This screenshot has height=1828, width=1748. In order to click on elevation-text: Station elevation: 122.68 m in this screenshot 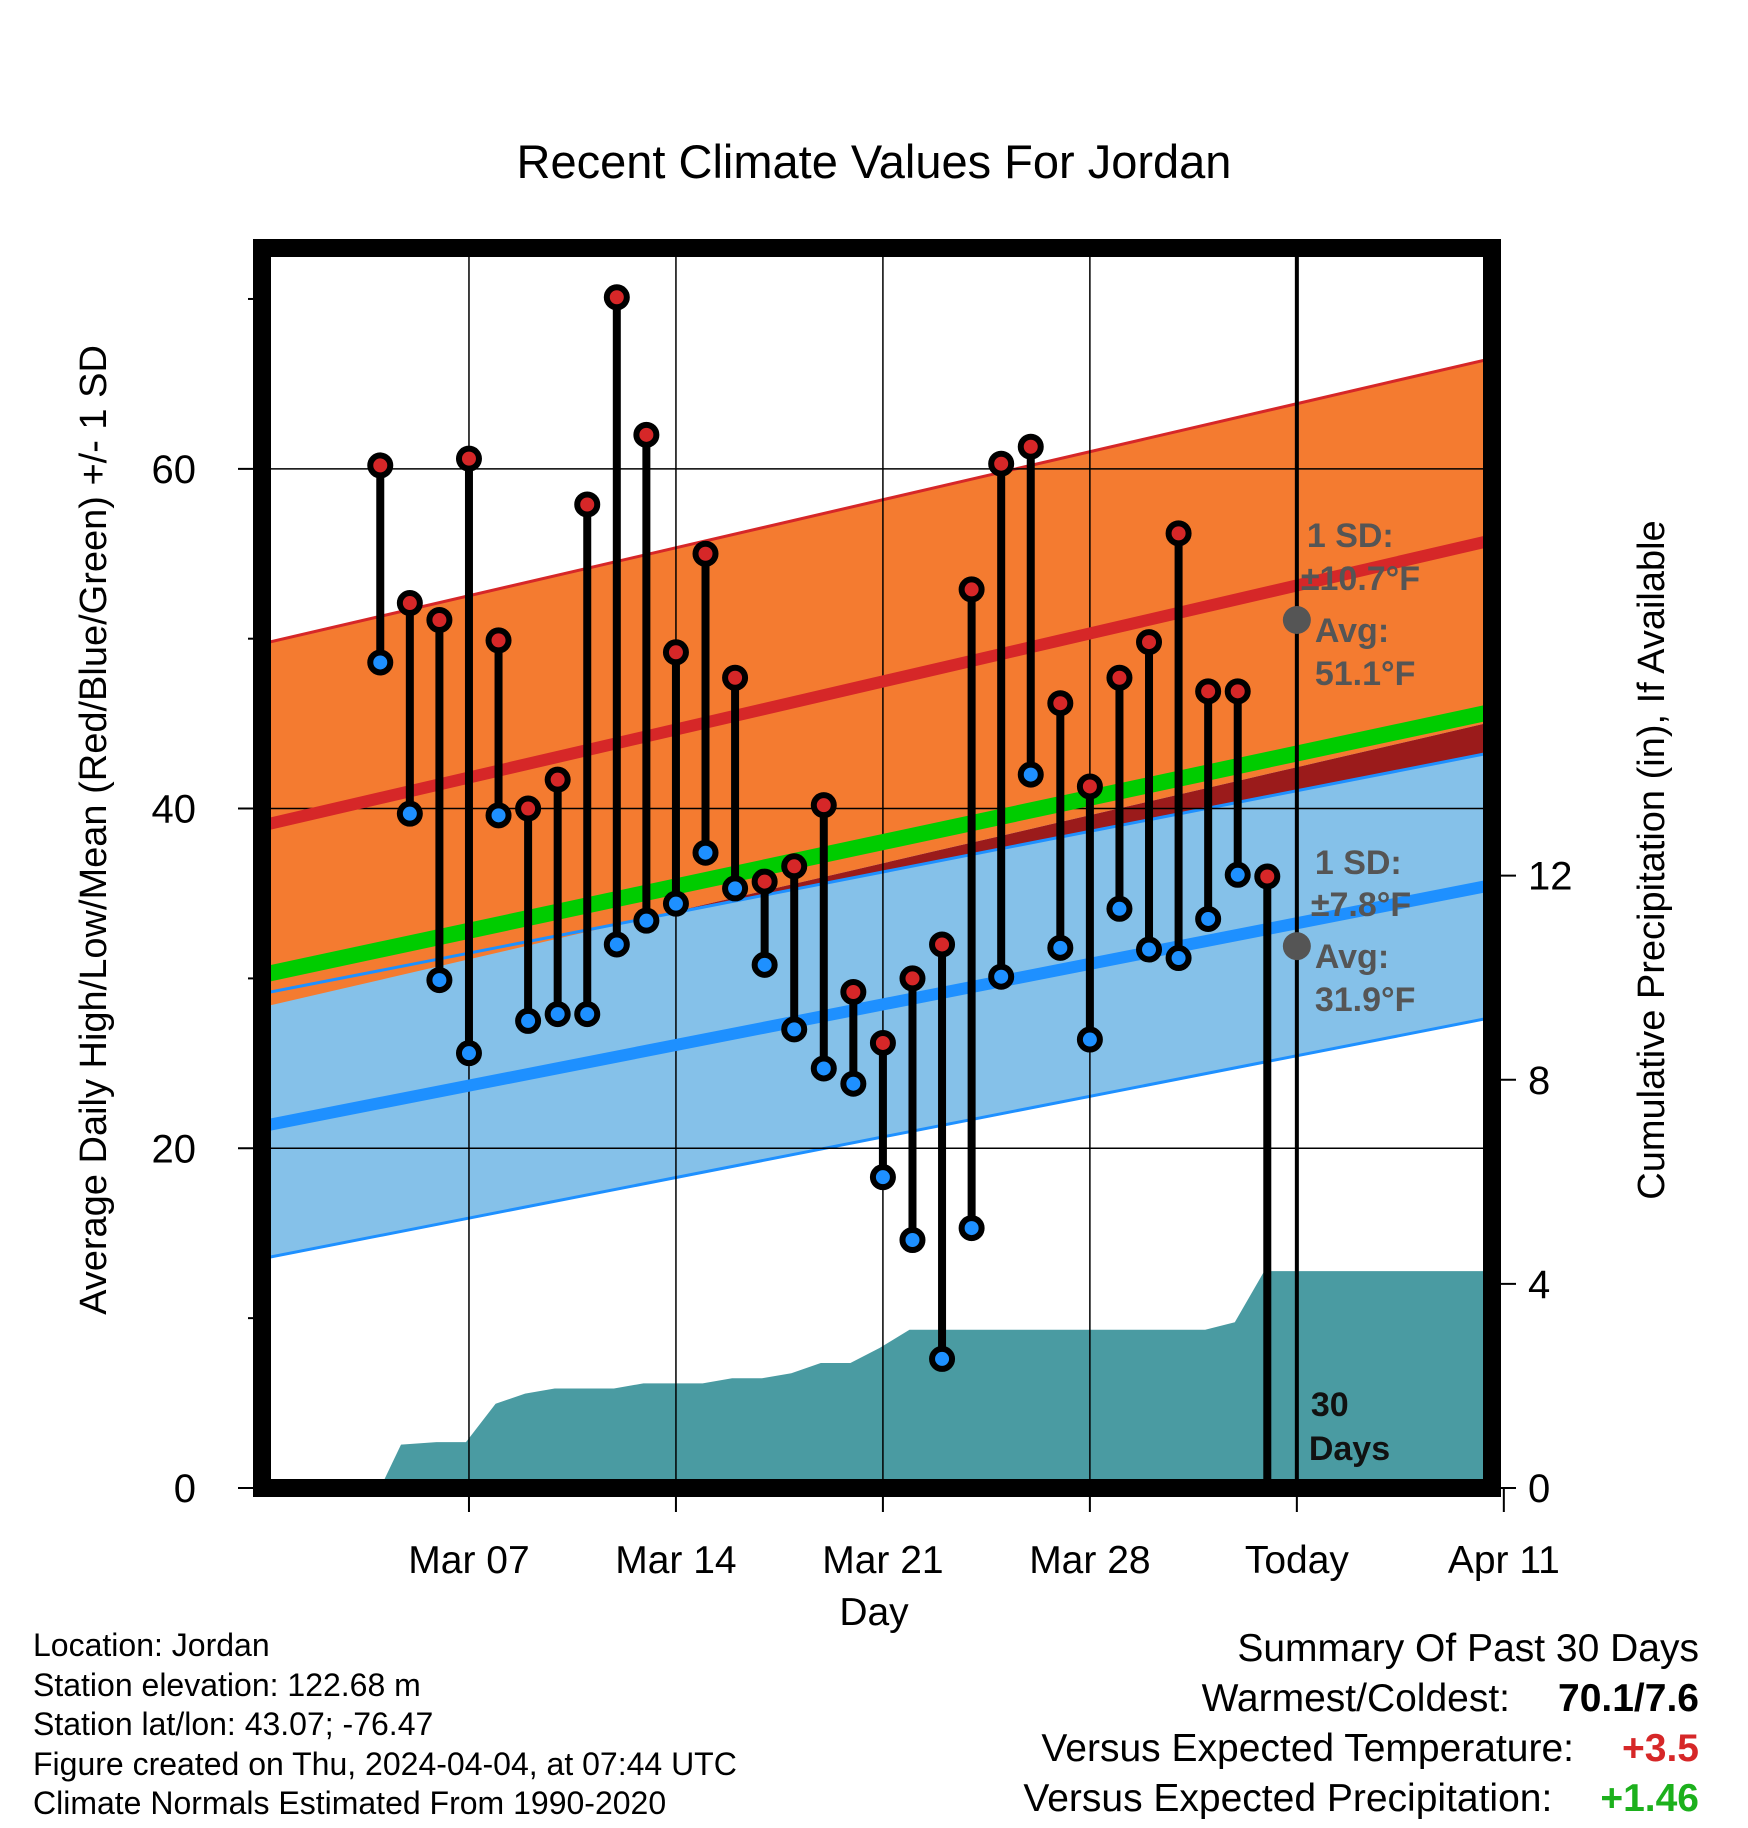, I will do `click(227, 1684)`.